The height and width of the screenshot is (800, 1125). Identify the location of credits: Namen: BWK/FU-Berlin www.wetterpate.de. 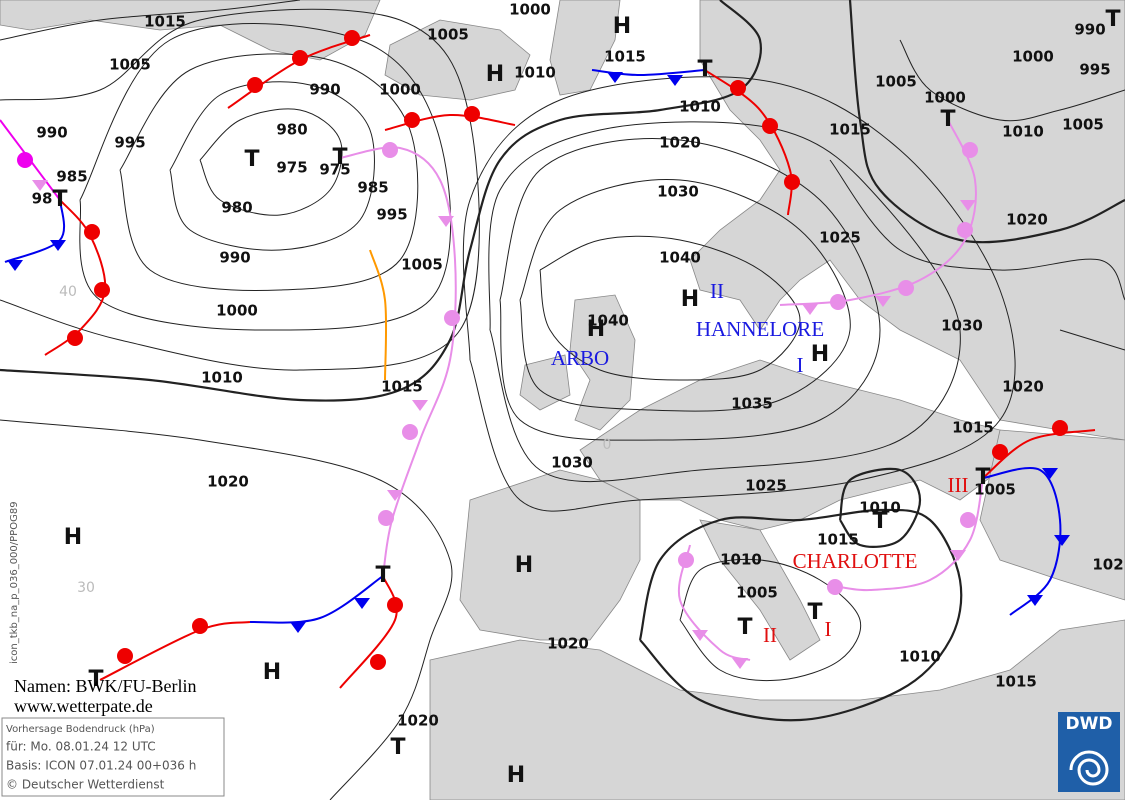
(105, 696).